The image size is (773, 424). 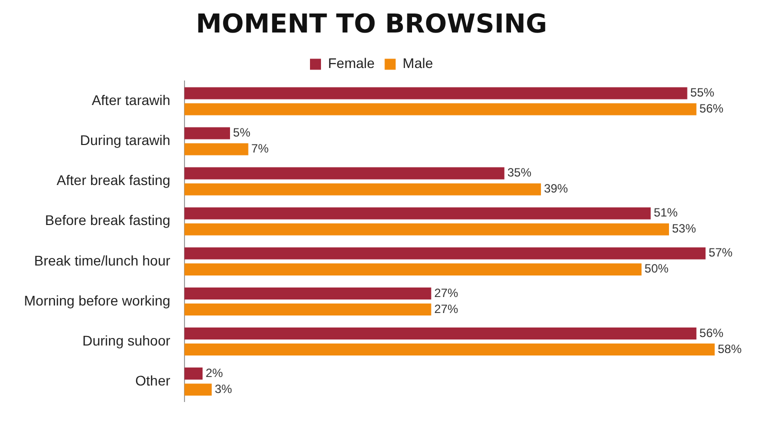 What do you see at coordinates (684, 229) in the screenshot?
I see `data-label: 53%` at bounding box center [684, 229].